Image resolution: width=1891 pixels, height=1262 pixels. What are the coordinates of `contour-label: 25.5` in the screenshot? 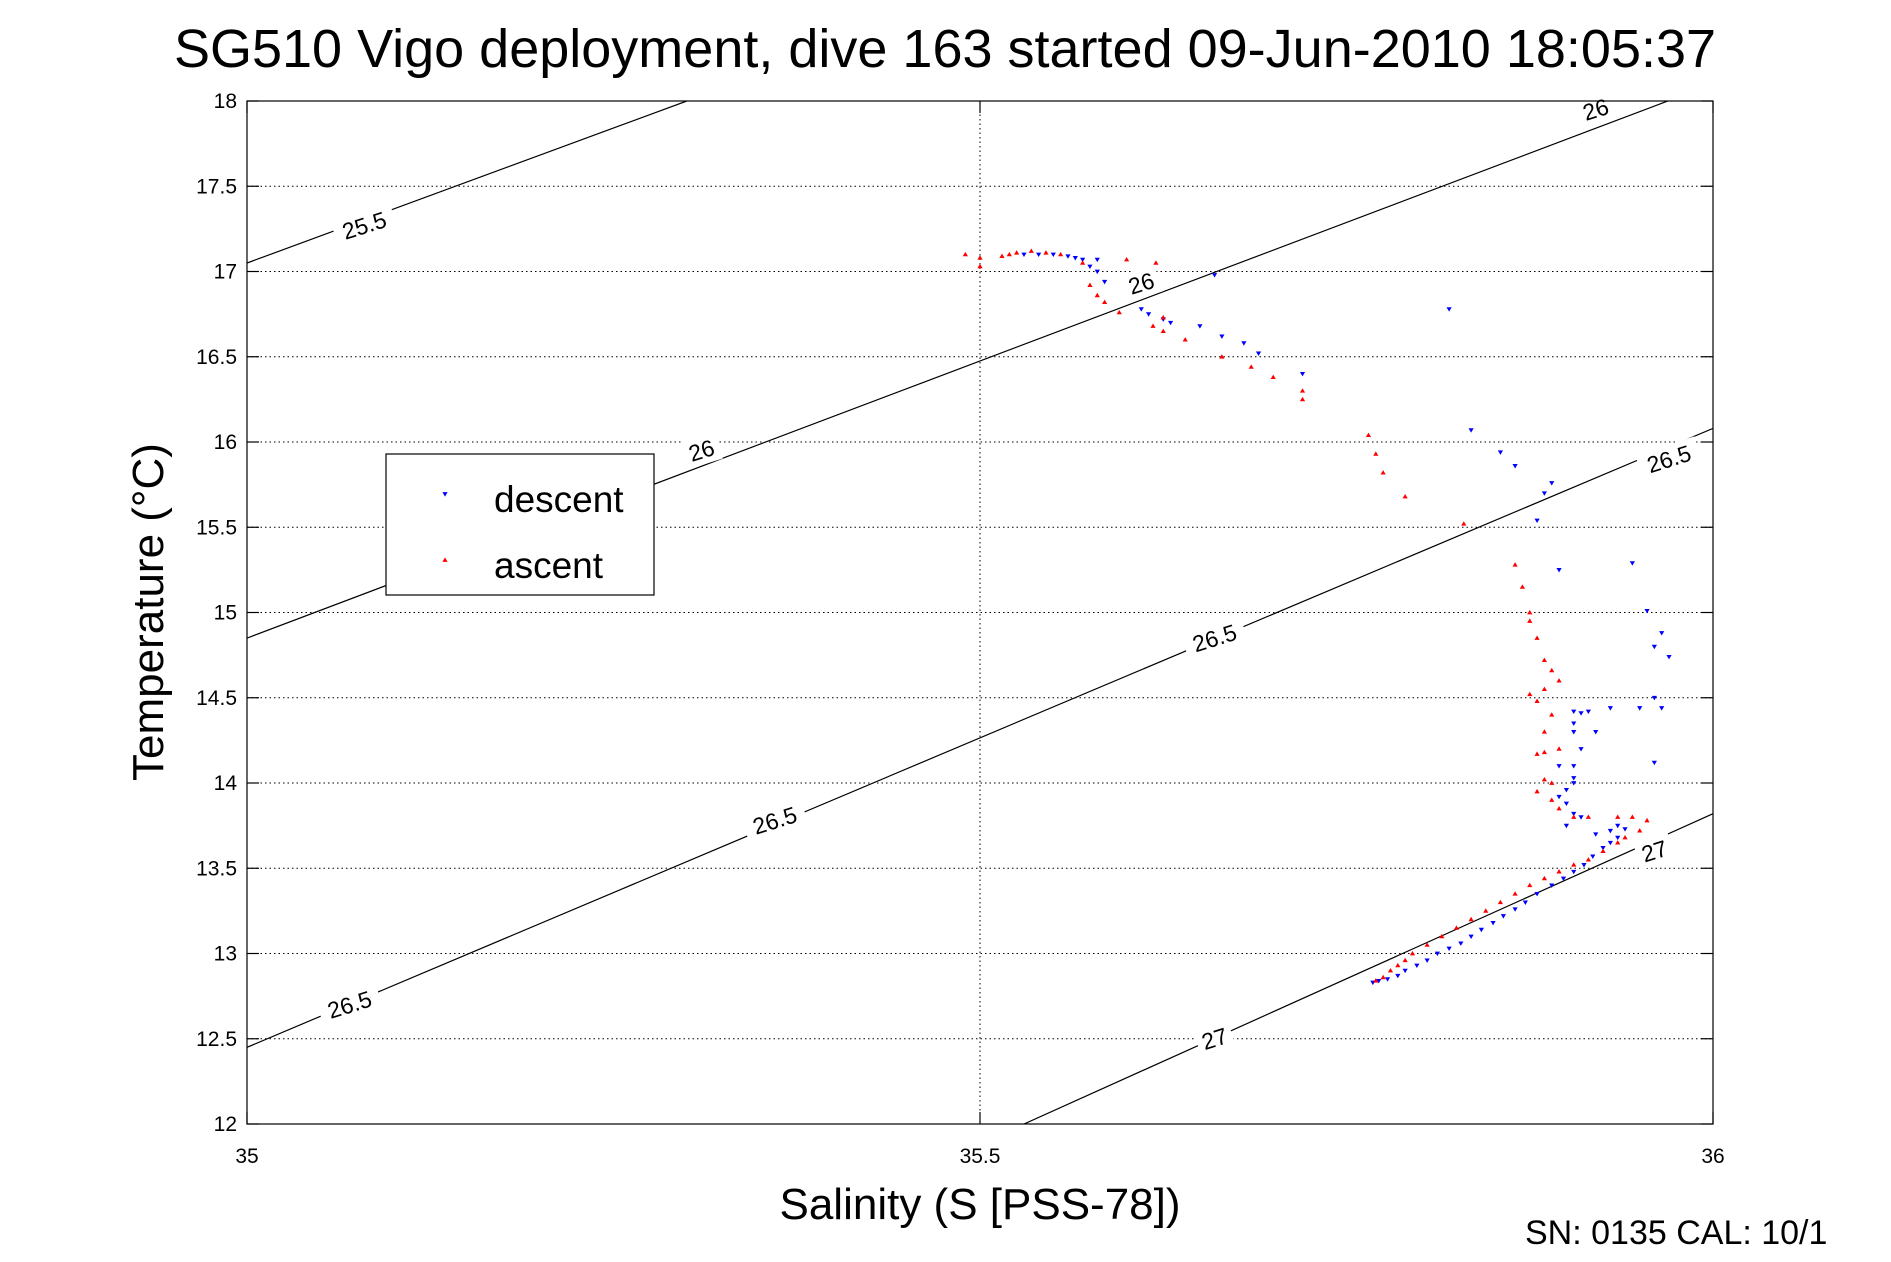 It's located at (364, 225).